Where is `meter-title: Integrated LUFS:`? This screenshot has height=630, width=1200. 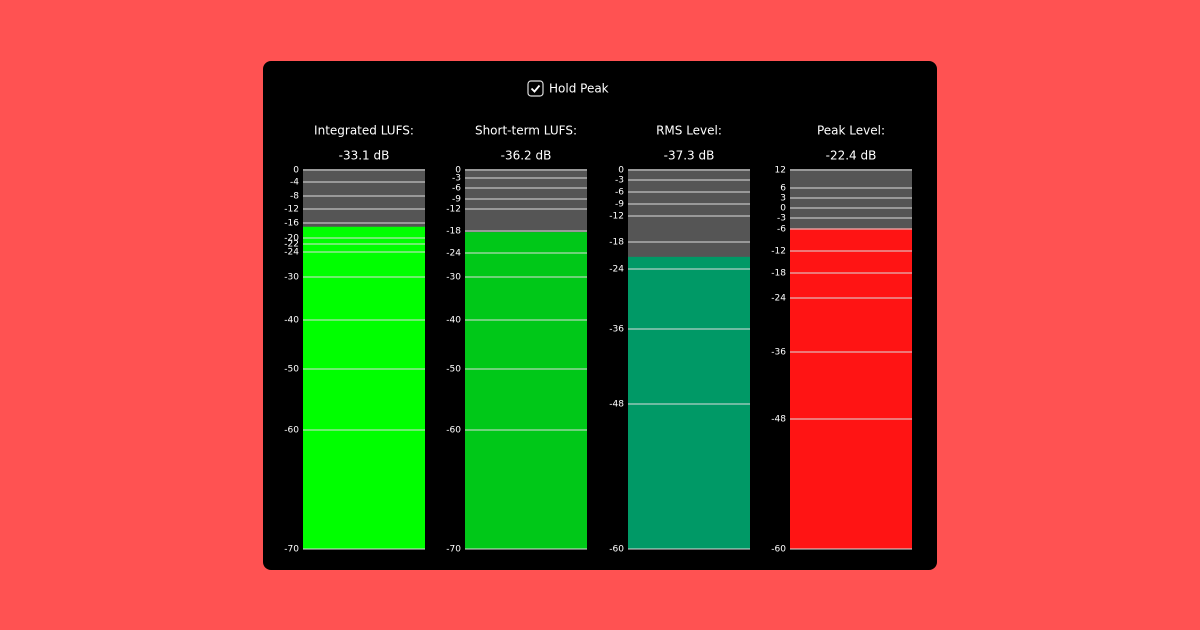 meter-title: Integrated LUFS: is located at coordinates (364, 131).